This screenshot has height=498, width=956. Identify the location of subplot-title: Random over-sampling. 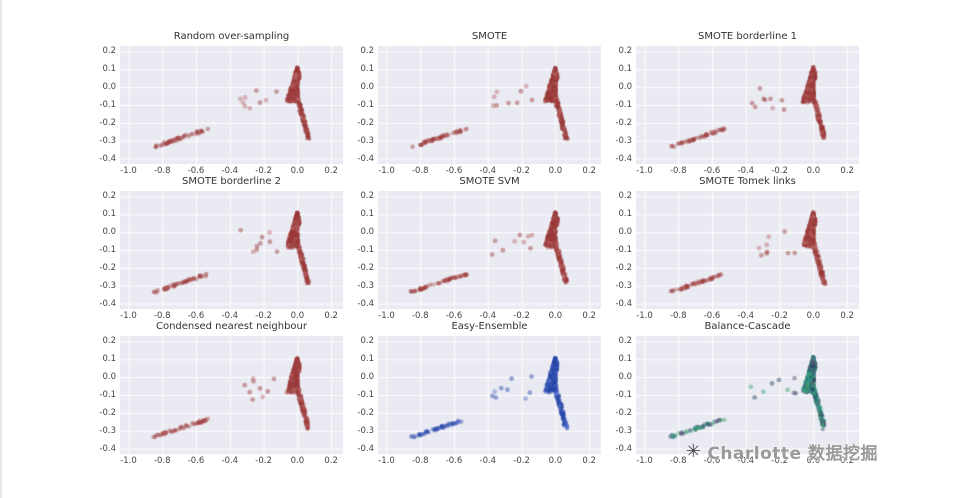
(231, 36).